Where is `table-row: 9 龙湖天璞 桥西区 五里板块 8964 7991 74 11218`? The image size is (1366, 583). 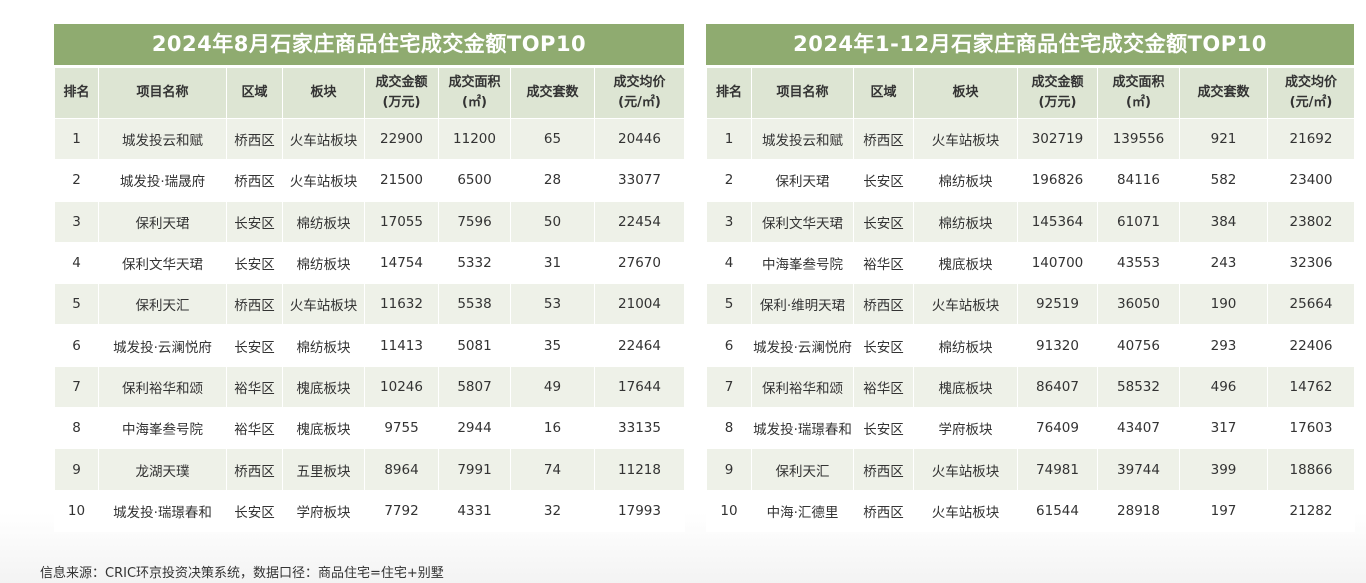
table-row: 9 龙湖天璞 桥西区 五里板块 8964 7991 74 11218 is located at coordinates (369, 469).